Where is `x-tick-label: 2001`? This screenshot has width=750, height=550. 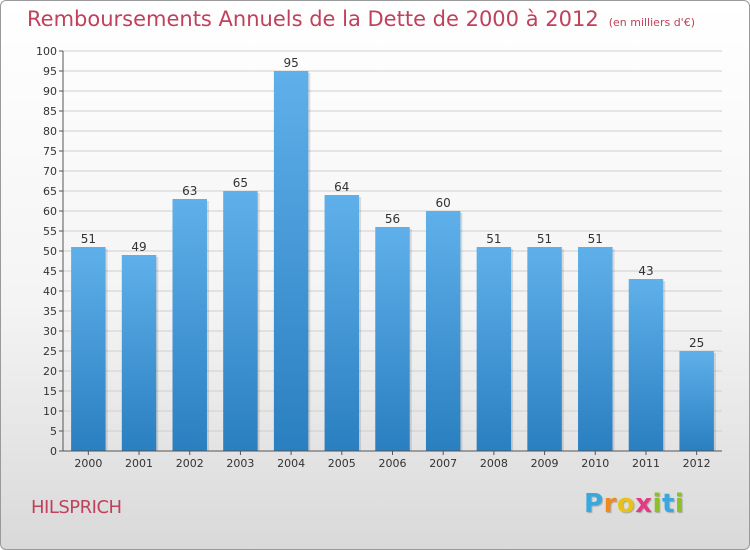 x-tick-label: 2001 is located at coordinates (139, 463).